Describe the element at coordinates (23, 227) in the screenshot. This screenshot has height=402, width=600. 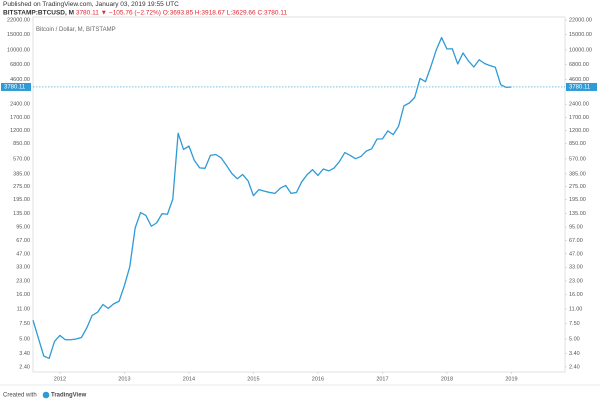
I see `y-tick-label-left: 95.00` at that location.